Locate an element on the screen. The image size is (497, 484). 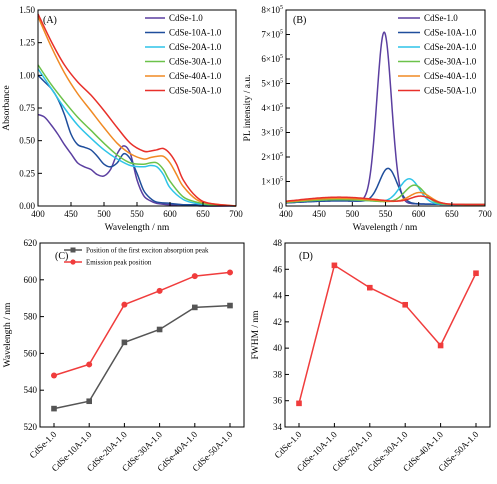
panel-c-label: (C) is located at coordinates (61, 256).